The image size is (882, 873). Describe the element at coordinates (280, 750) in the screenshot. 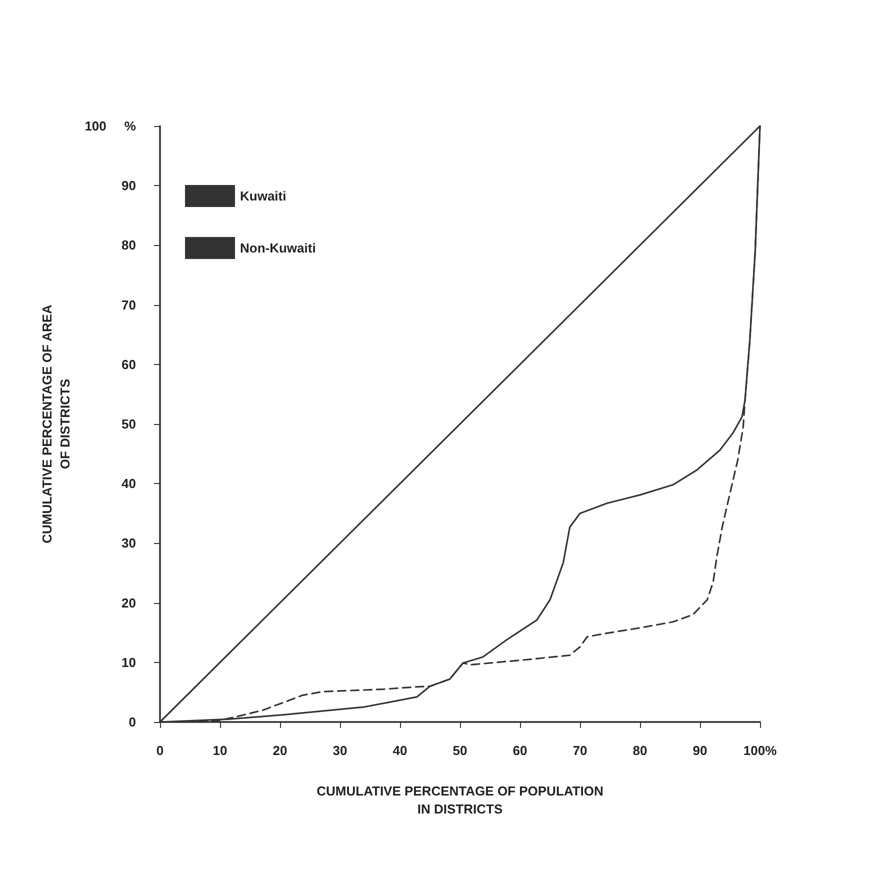

I see `x-tick-label: 20` at that location.